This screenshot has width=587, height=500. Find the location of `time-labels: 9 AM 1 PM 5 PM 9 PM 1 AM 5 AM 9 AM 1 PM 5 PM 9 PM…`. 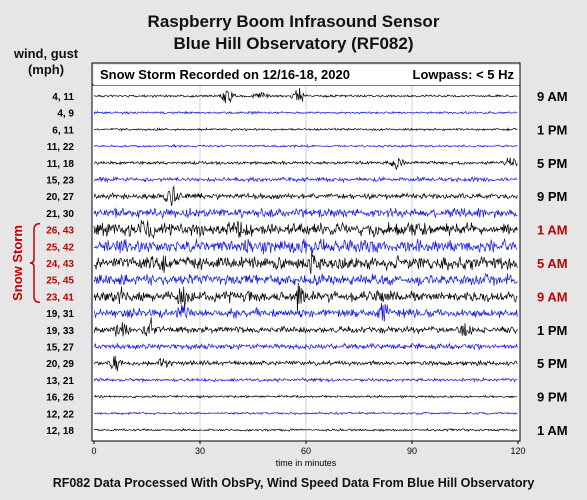

time-labels: 9 AM 1 PM 5 PM 9 PM 1 AM 5 AM 9 AM 1 PM 5 PM 9 PM… is located at coordinates (552, 263).